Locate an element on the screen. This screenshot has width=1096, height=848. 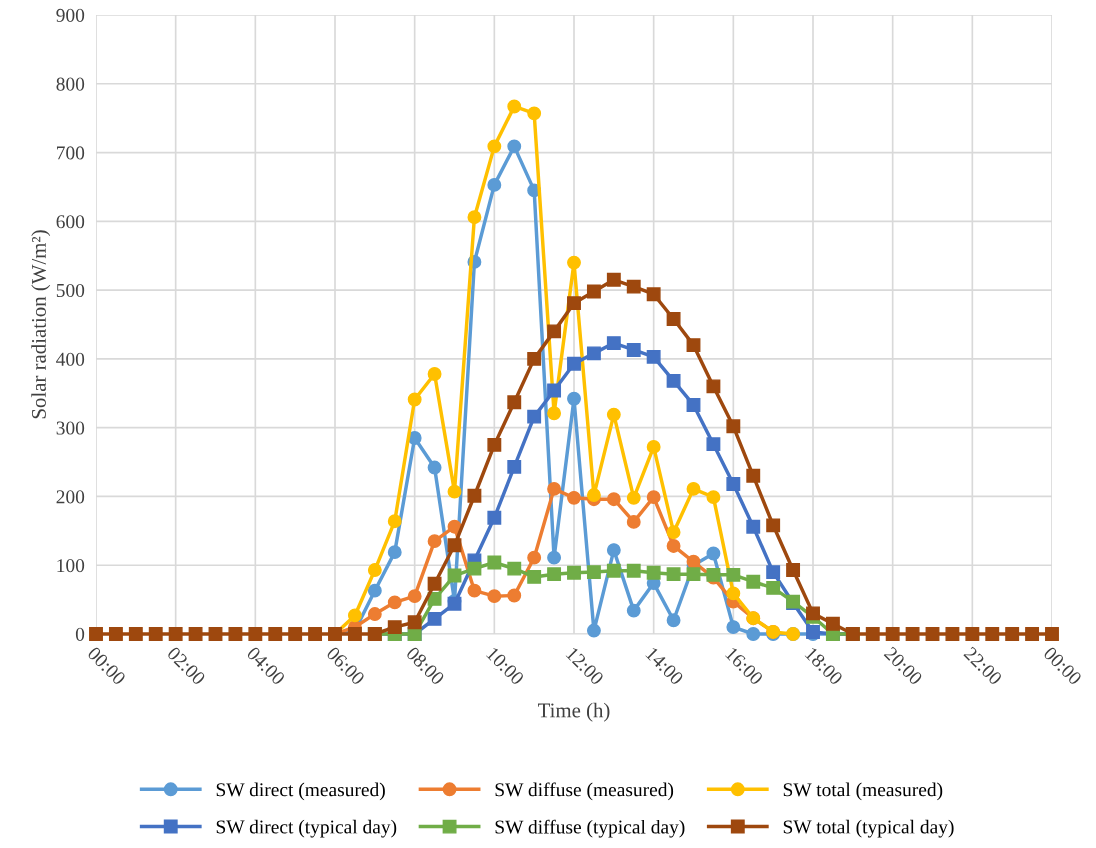
y-tick-label: 500 is located at coordinates (70, 290).